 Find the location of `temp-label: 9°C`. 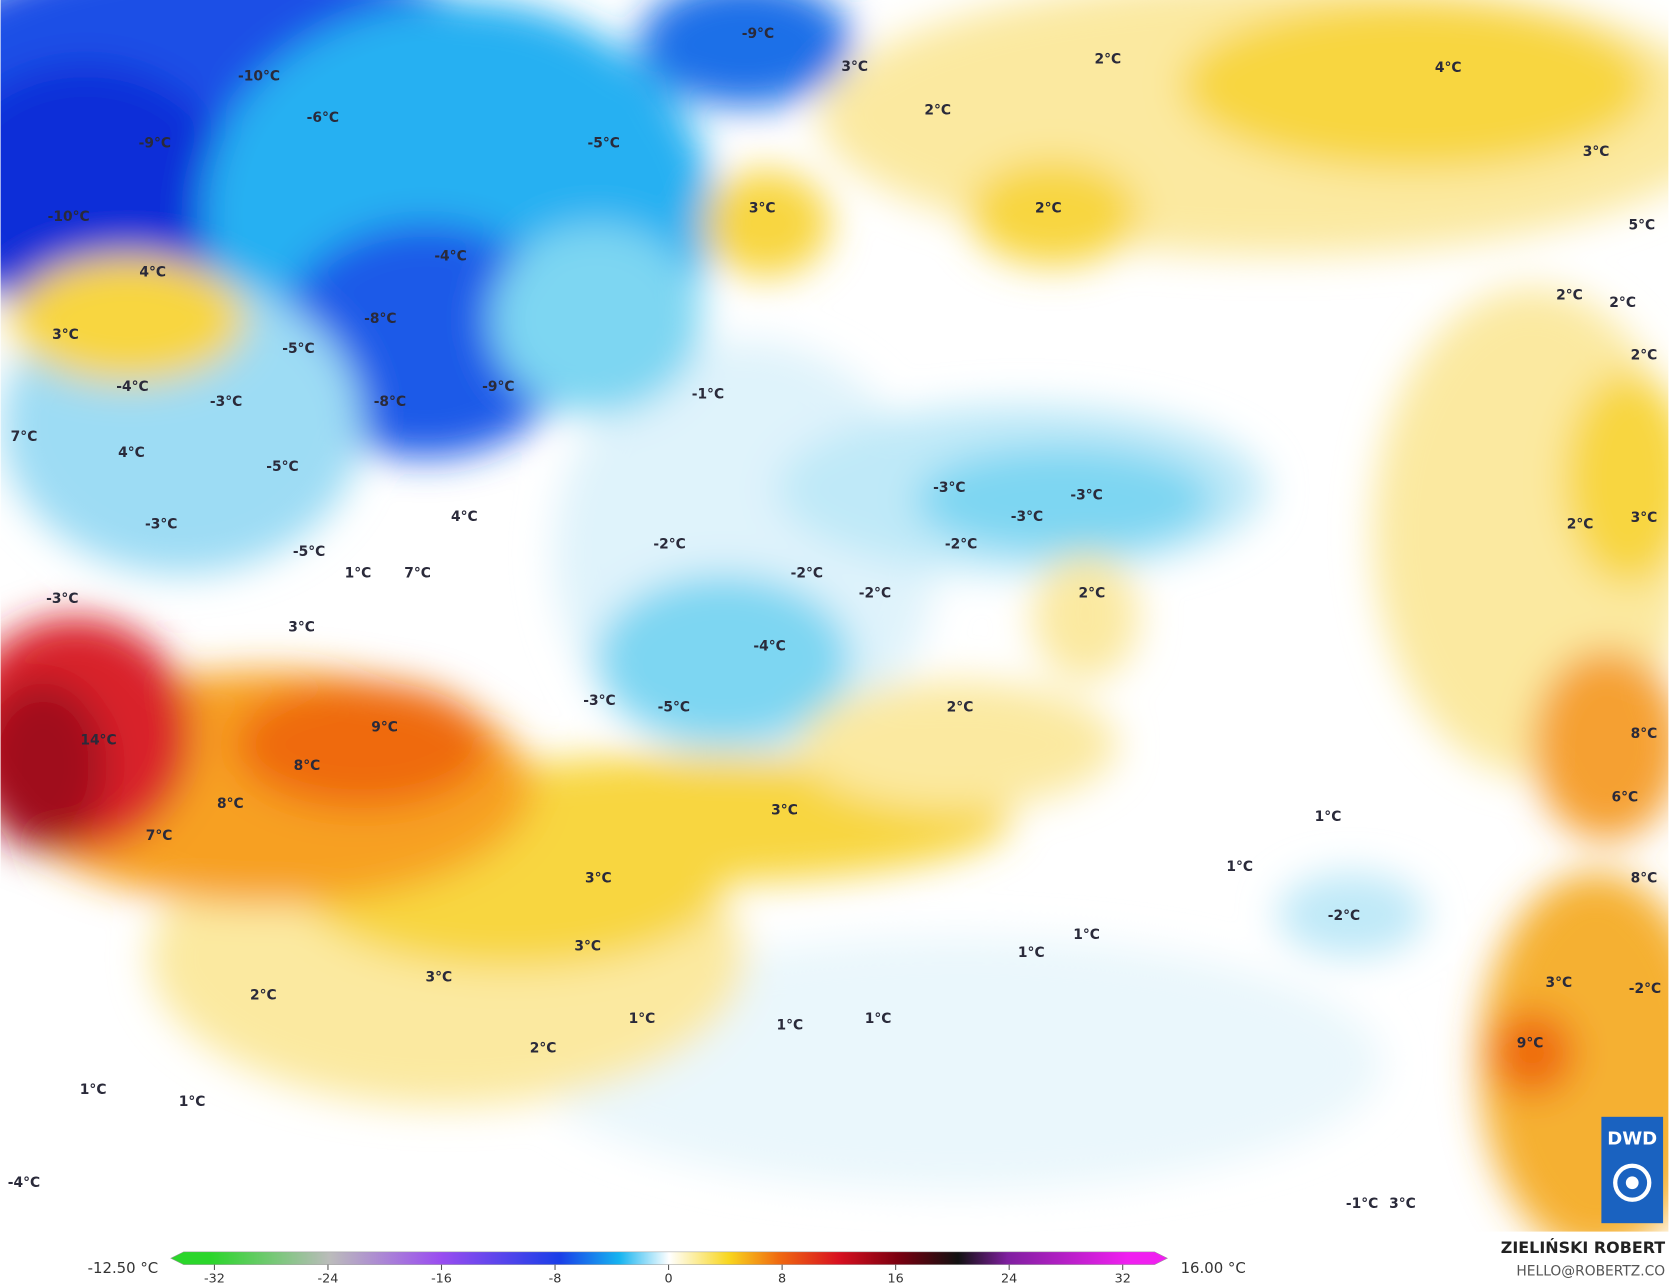

temp-label: 9°C is located at coordinates (384, 728).